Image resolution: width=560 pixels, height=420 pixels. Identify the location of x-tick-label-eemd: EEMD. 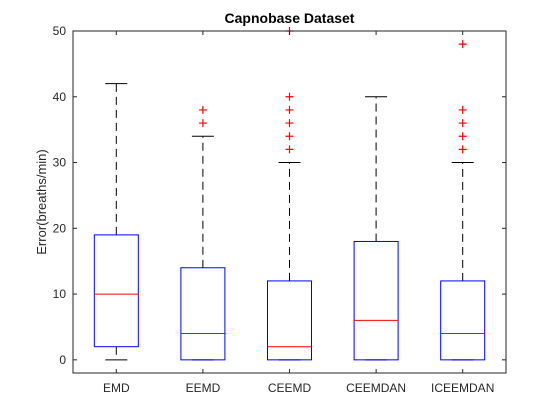
(203, 388).